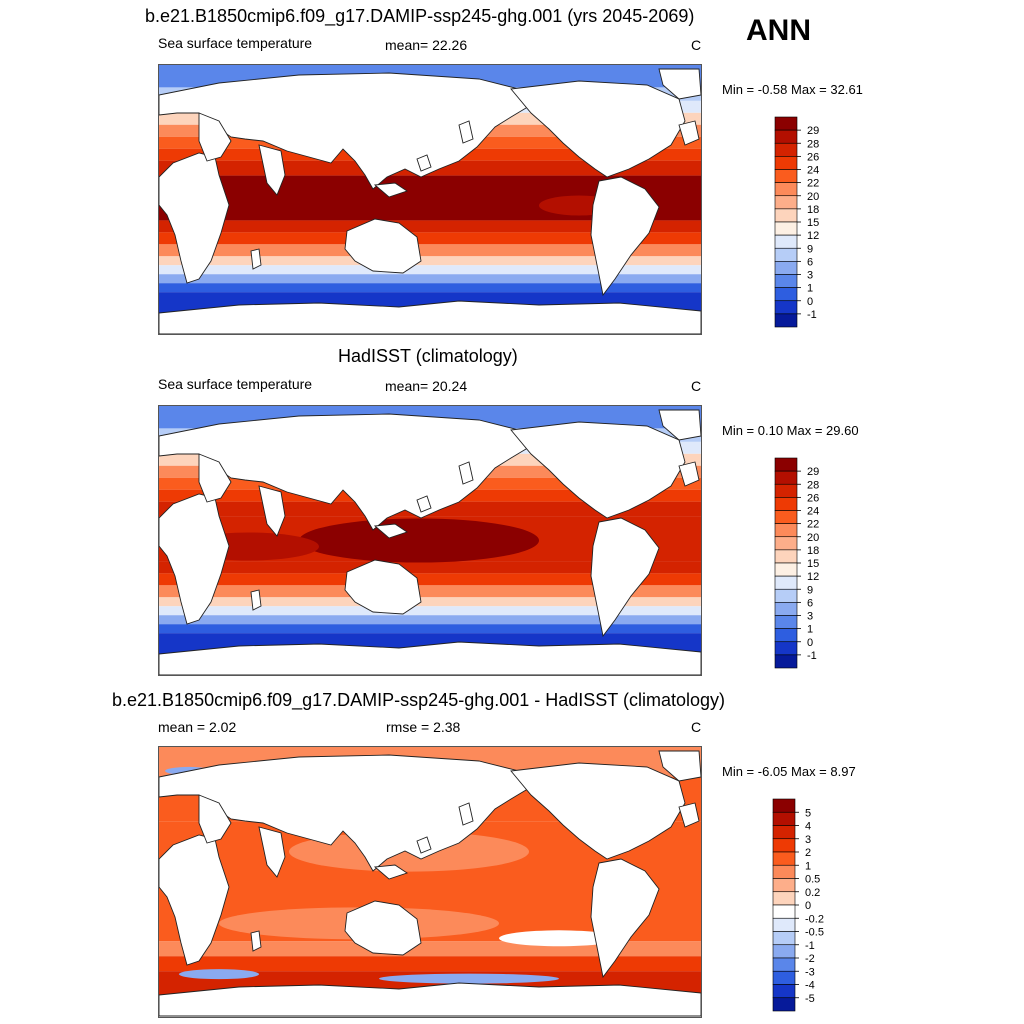 The image size is (1024, 1024). I want to click on colorbar-tick-label: 28, so click(813, 144).